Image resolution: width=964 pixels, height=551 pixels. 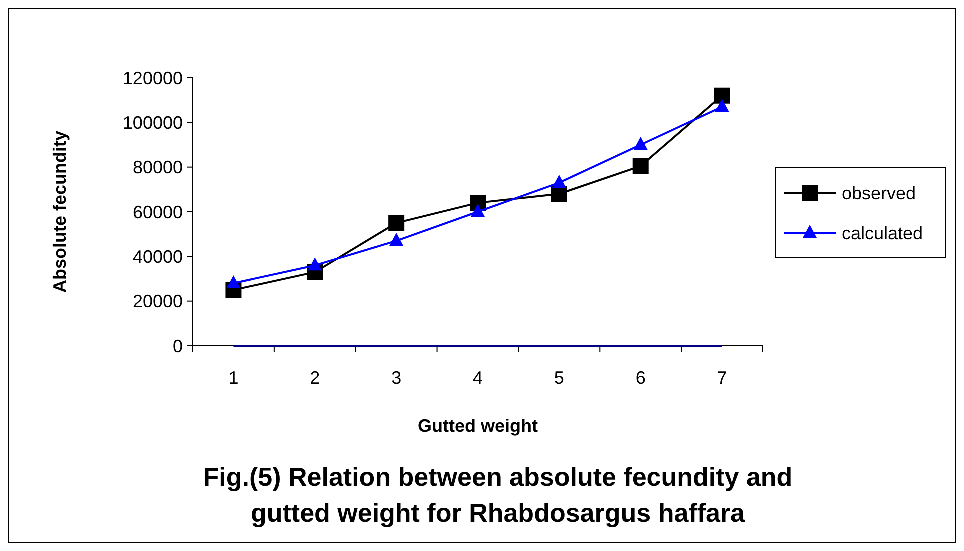 What do you see at coordinates (883, 233) in the screenshot?
I see `legend-label: calculated` at bounding box center [883, 233].